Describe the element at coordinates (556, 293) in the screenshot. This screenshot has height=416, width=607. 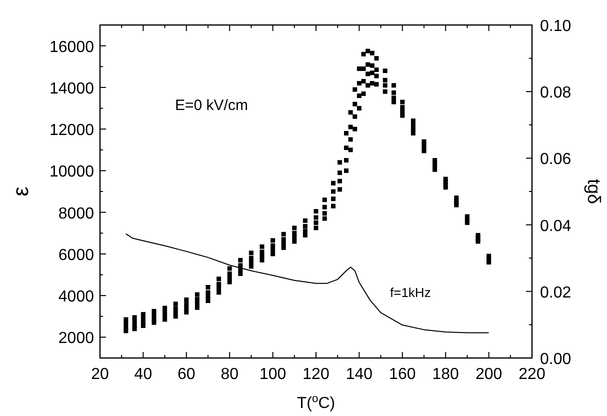
I see `y2-tick-label: 0.02` at that location.